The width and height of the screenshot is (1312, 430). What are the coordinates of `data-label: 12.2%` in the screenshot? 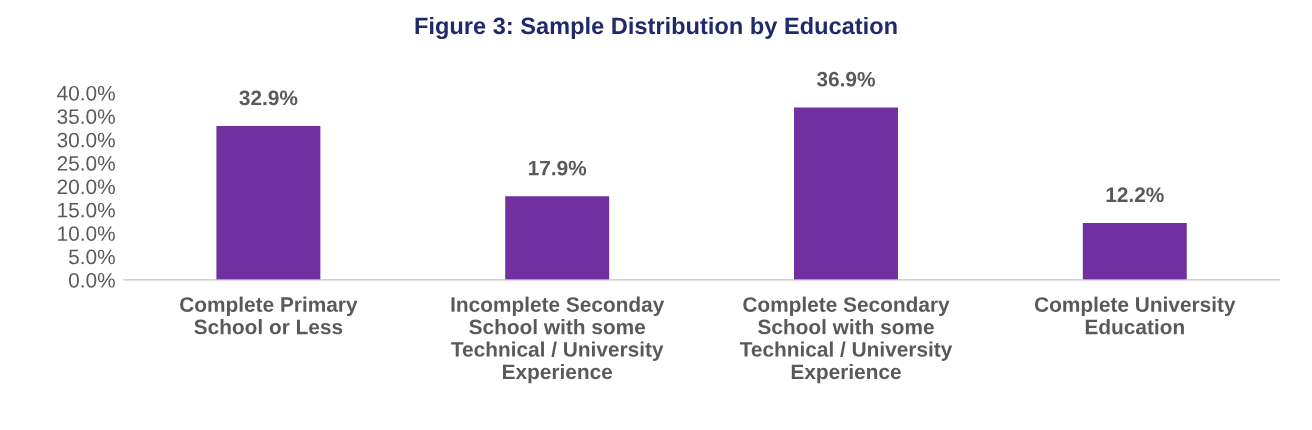 It's located at (1135, 195).